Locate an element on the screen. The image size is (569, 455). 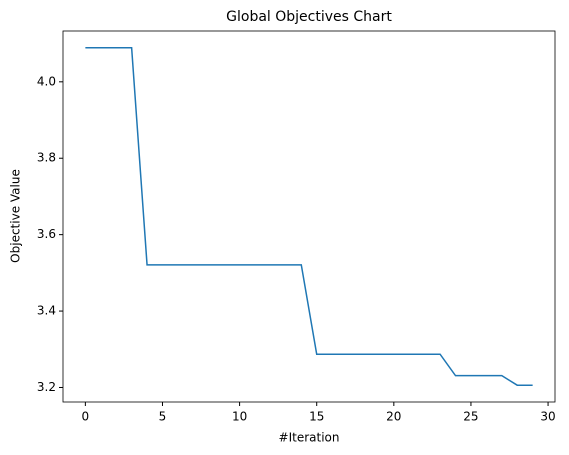
y-tick-label: 4.0 is located at coordinates (46, 81).